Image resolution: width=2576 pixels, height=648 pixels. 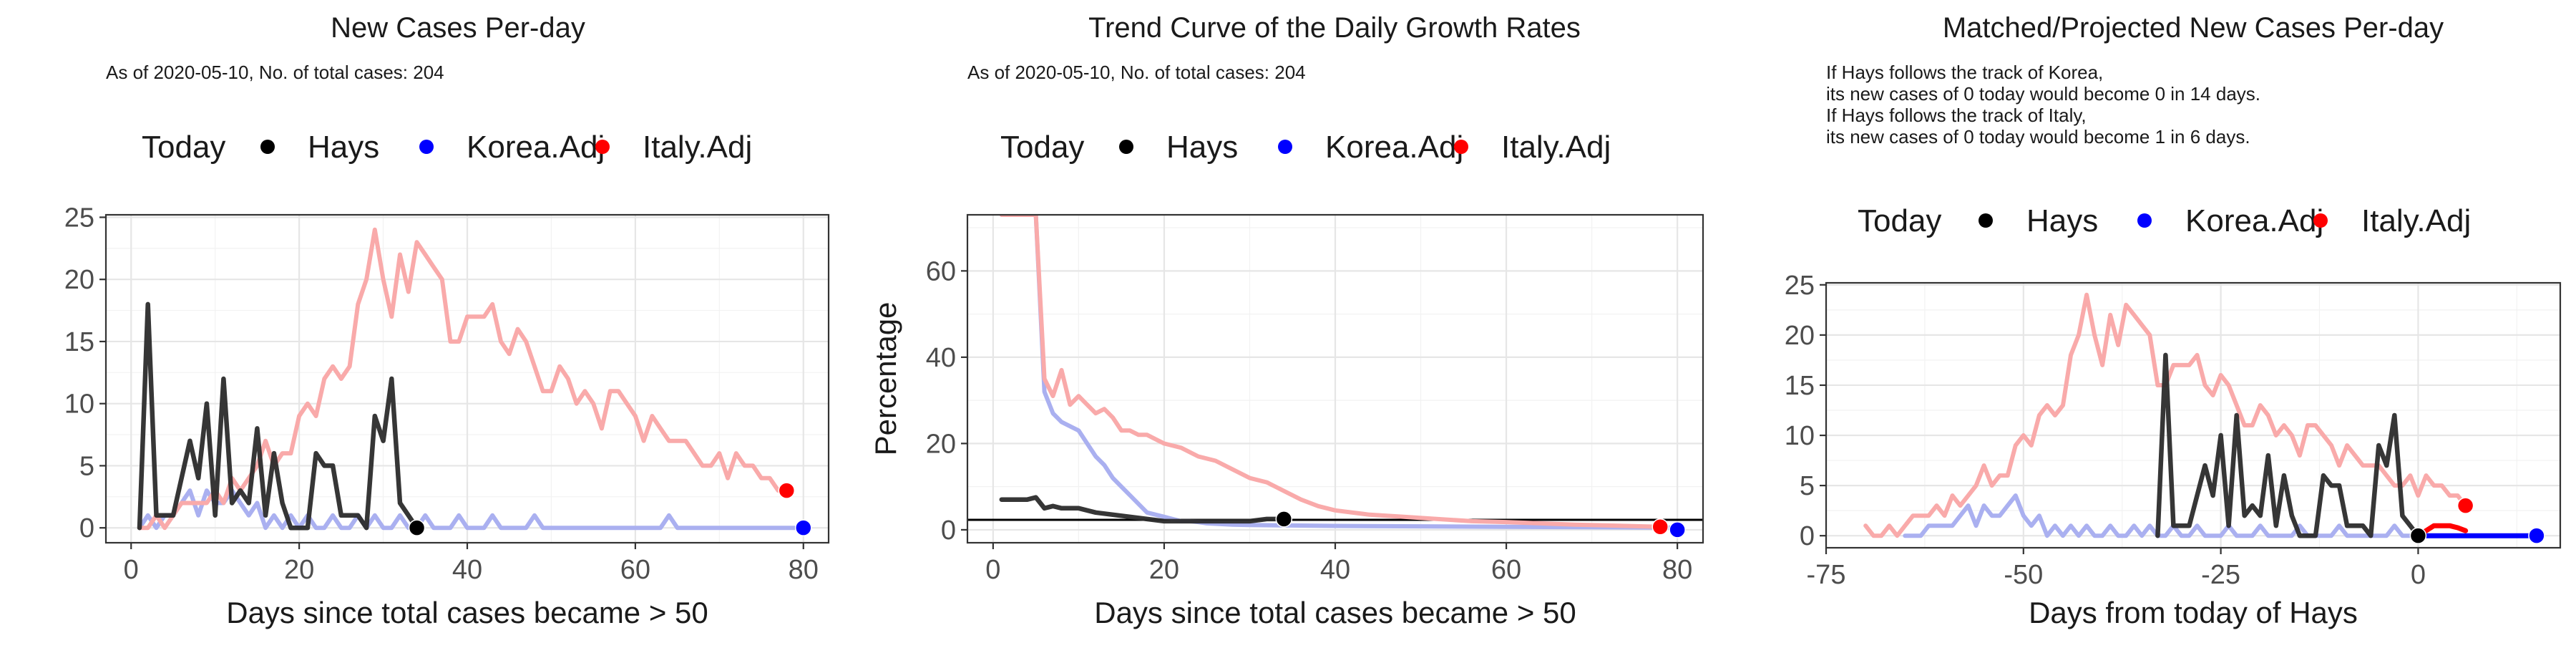 What do you see at coordinates (2193, 28) in the screenshot?
I see `chart-title: Matched/Projected New Cases Per-day` at bounding box center [2193, 28].